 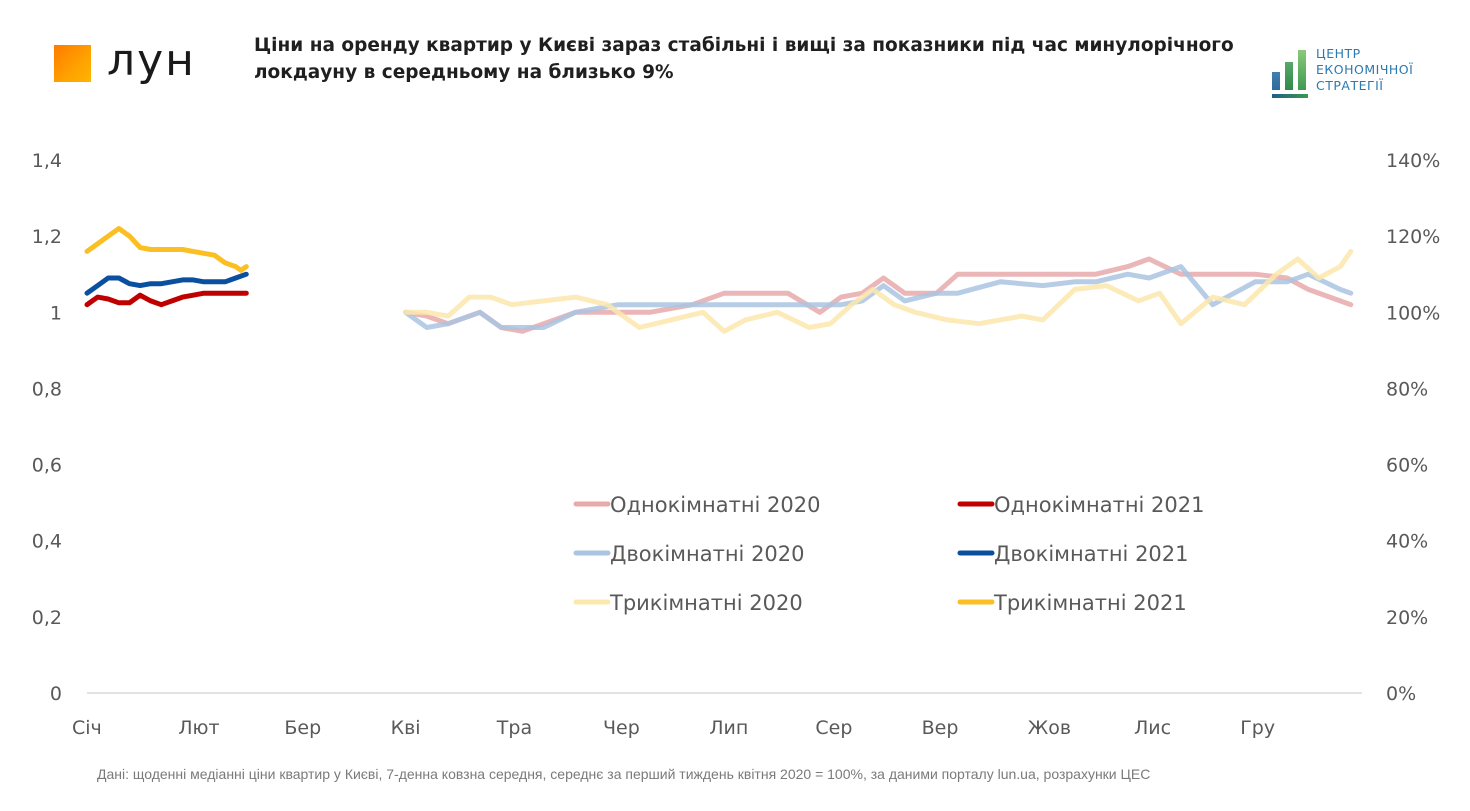 I want to click on y2-tick-label: 20%, so click(x=1407, y=618).